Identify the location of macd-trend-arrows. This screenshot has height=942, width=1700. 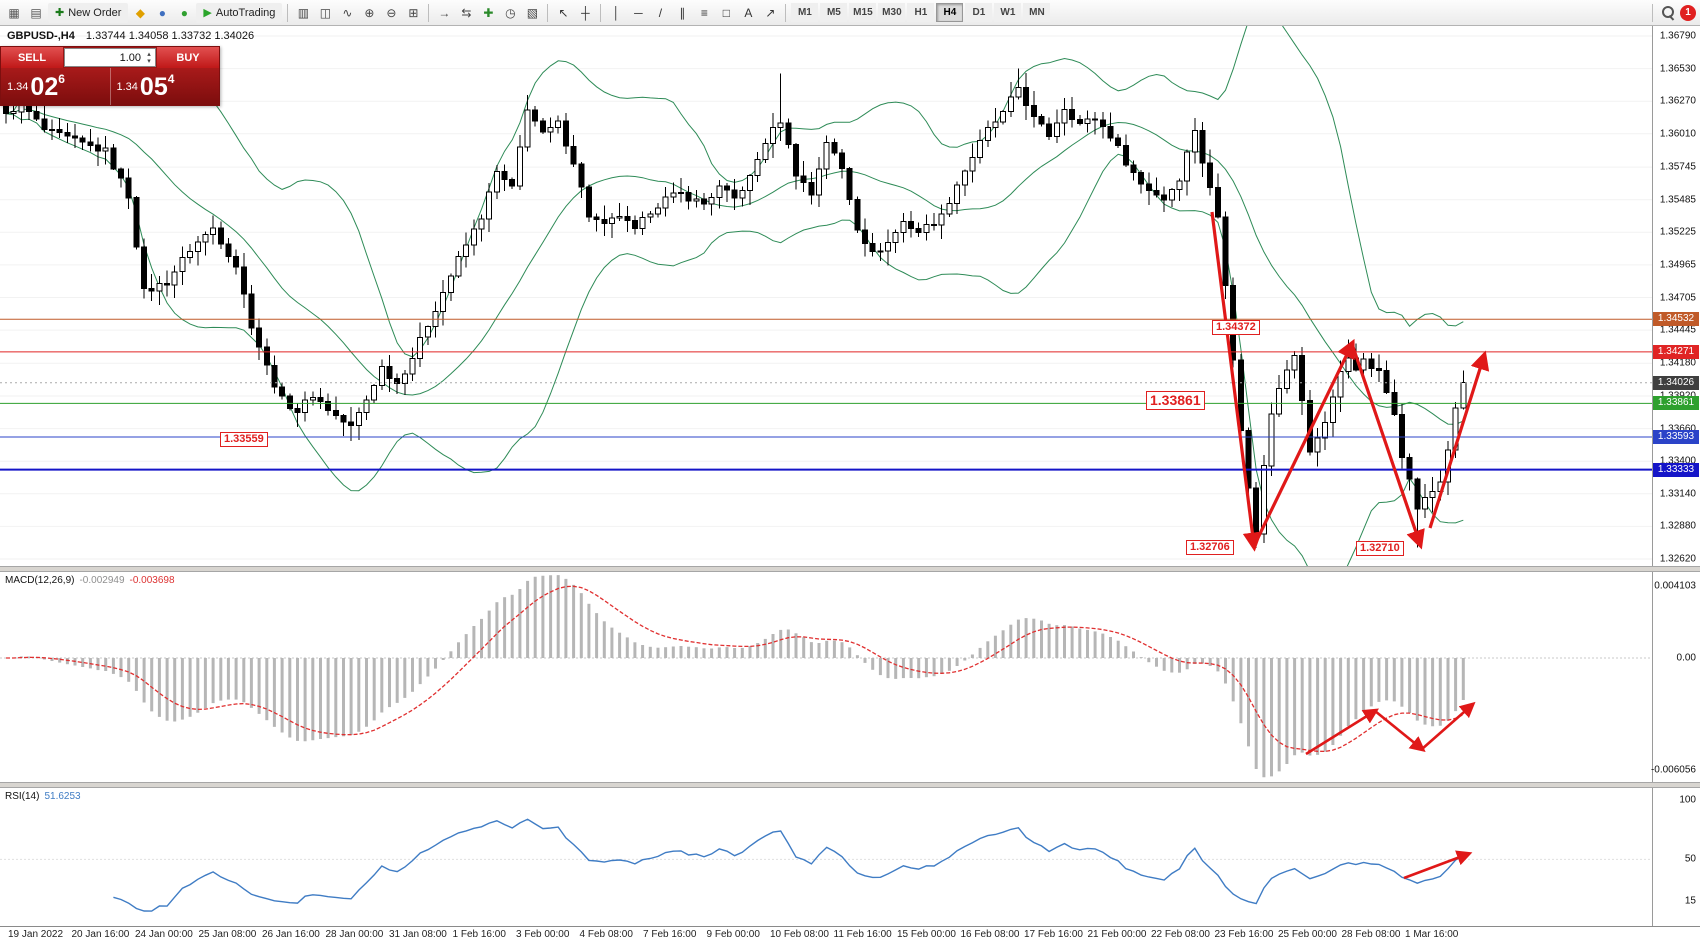
(1390, 728).